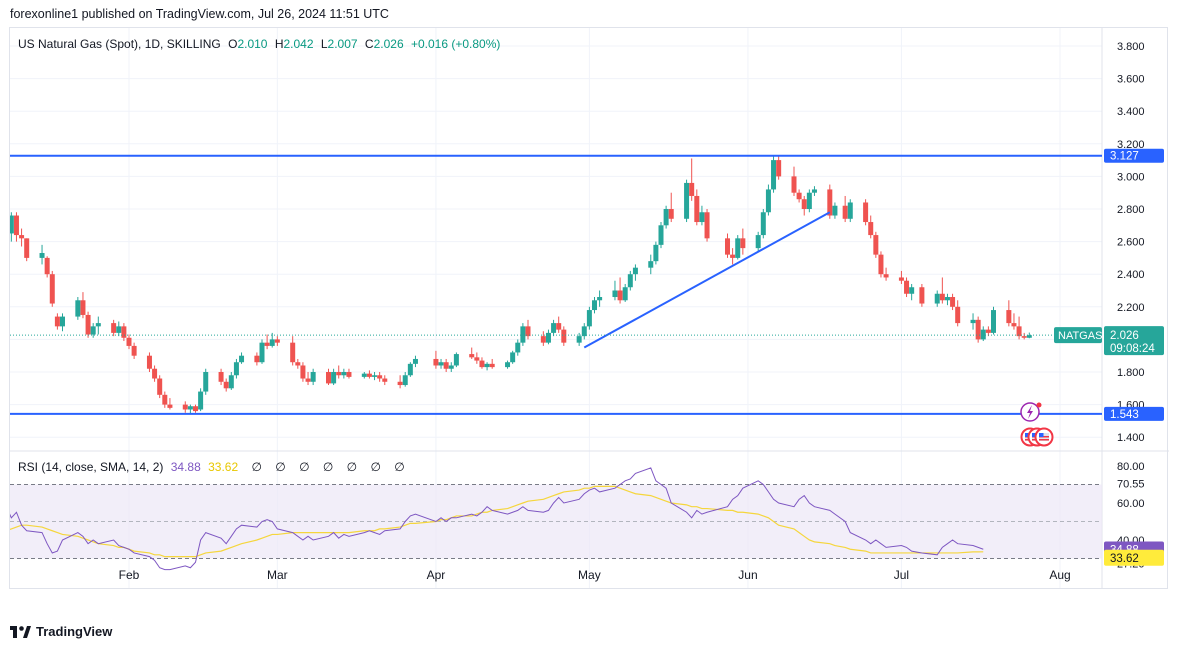 The height and width of the screenshot is (650, 1177). Describe the element at coordinates (91, 467) in the screenshot. I see `rsi-title: RSI (14, close, SMA, 14, 2)` at that location.